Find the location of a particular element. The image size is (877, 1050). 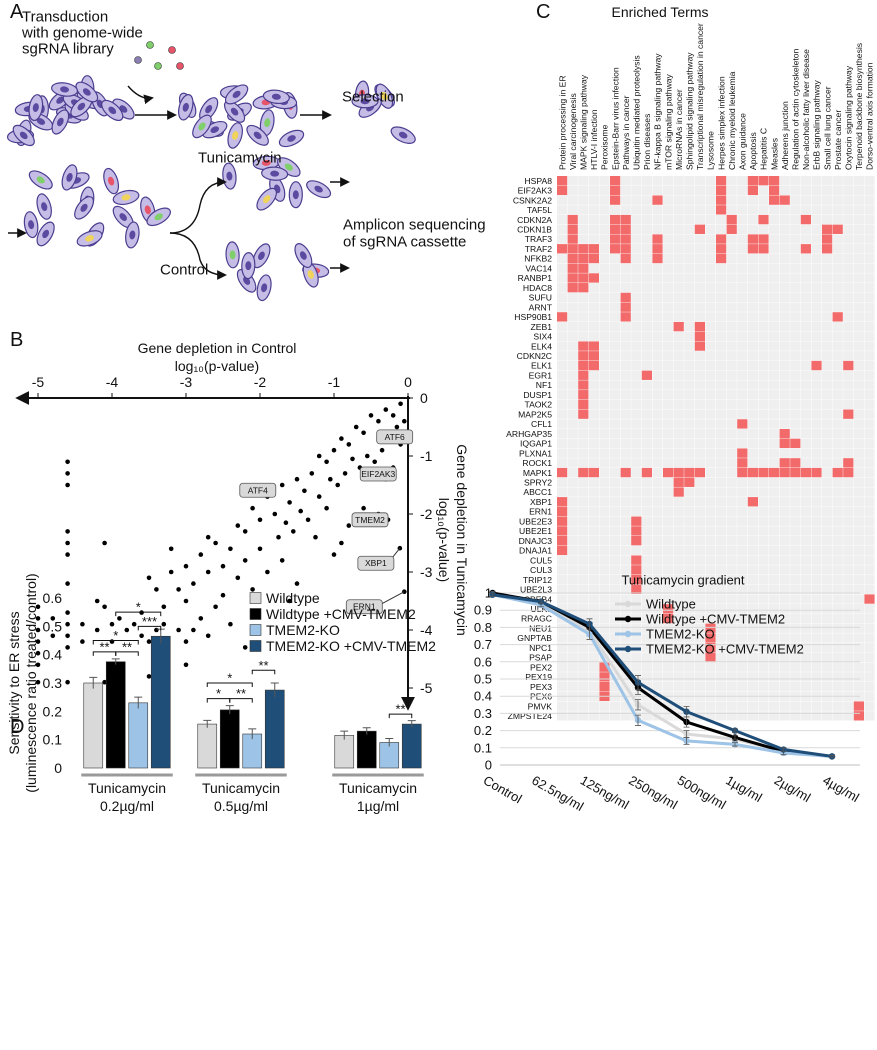

x-tick-label: -3 is located at coordinates (186, 382).